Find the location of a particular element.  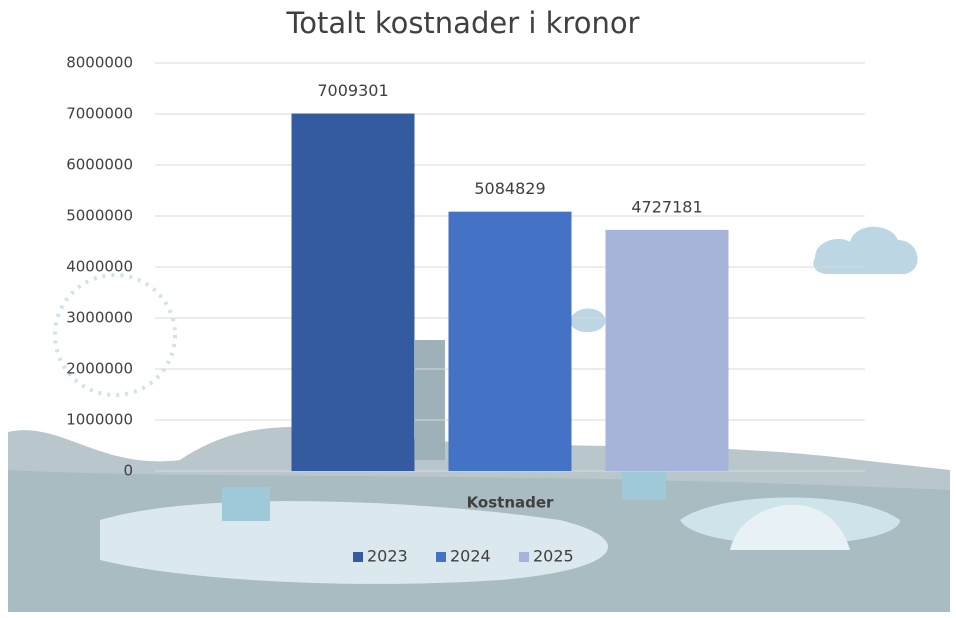

y-tick-label: 7000000 is located at coordinates (99, 114).